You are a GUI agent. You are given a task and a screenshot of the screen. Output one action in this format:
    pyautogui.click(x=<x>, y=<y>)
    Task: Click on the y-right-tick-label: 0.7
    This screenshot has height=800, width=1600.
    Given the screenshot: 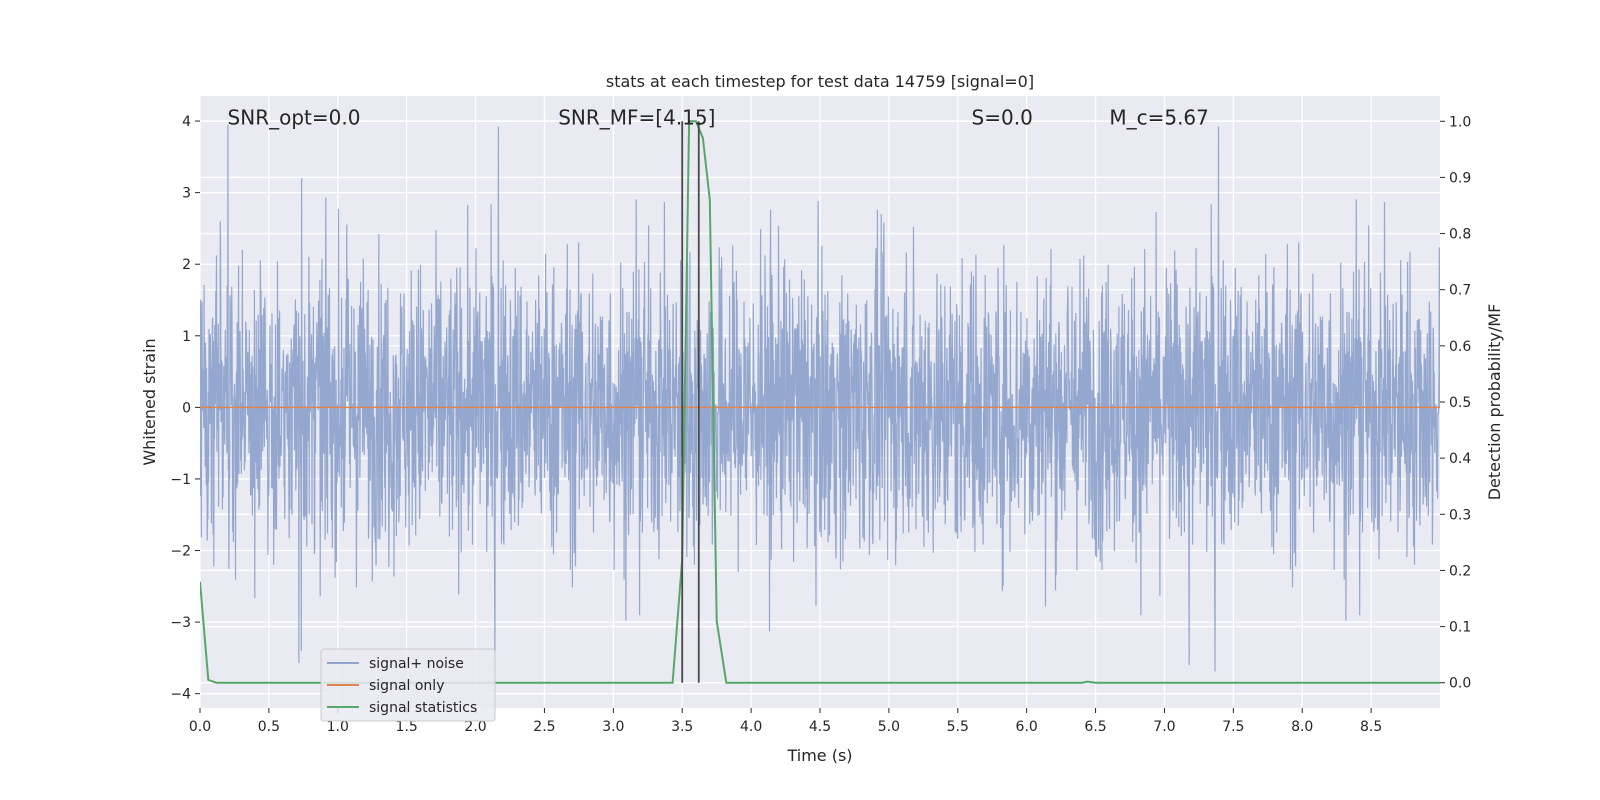 What is the action you would take?
    pyautogui.click(x=1460, y=291)
    